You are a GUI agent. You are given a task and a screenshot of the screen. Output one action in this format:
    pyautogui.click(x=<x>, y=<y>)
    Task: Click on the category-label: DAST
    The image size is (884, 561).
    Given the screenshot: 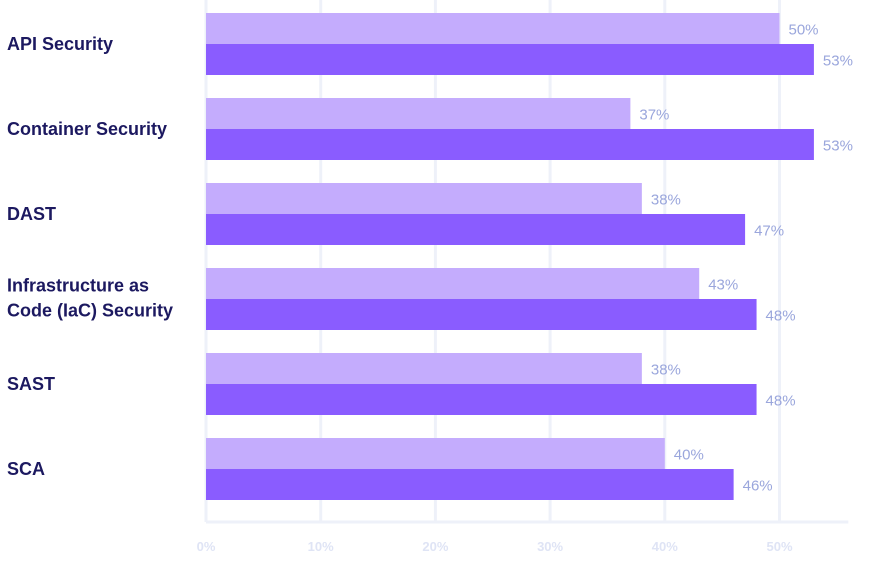 What is the action you would take?
    pyautogui.click(x=31, y=214)
    